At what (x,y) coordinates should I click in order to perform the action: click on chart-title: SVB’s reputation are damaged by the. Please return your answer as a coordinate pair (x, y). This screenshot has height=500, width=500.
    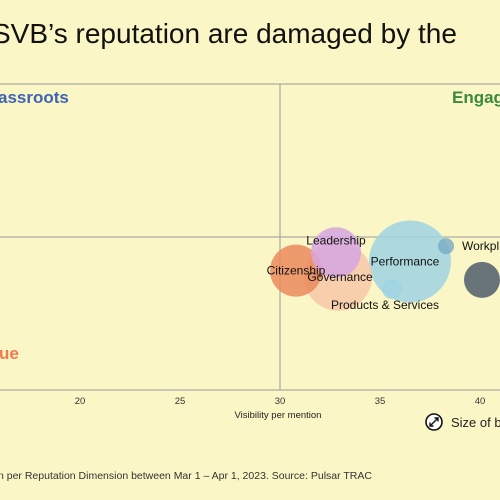
    Looking at the image, I should click on (228, 33).